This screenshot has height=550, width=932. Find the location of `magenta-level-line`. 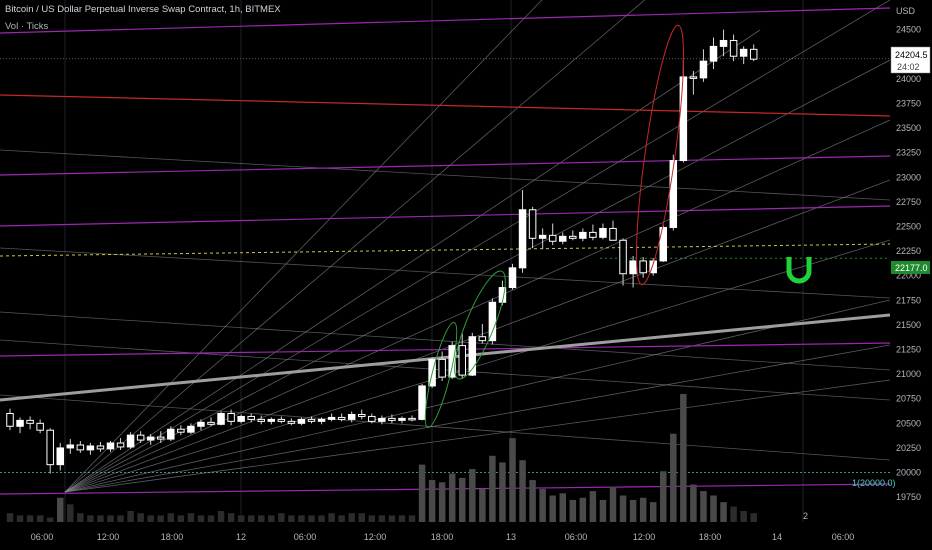

magenta-level-line is located at coordinates (445, 349).